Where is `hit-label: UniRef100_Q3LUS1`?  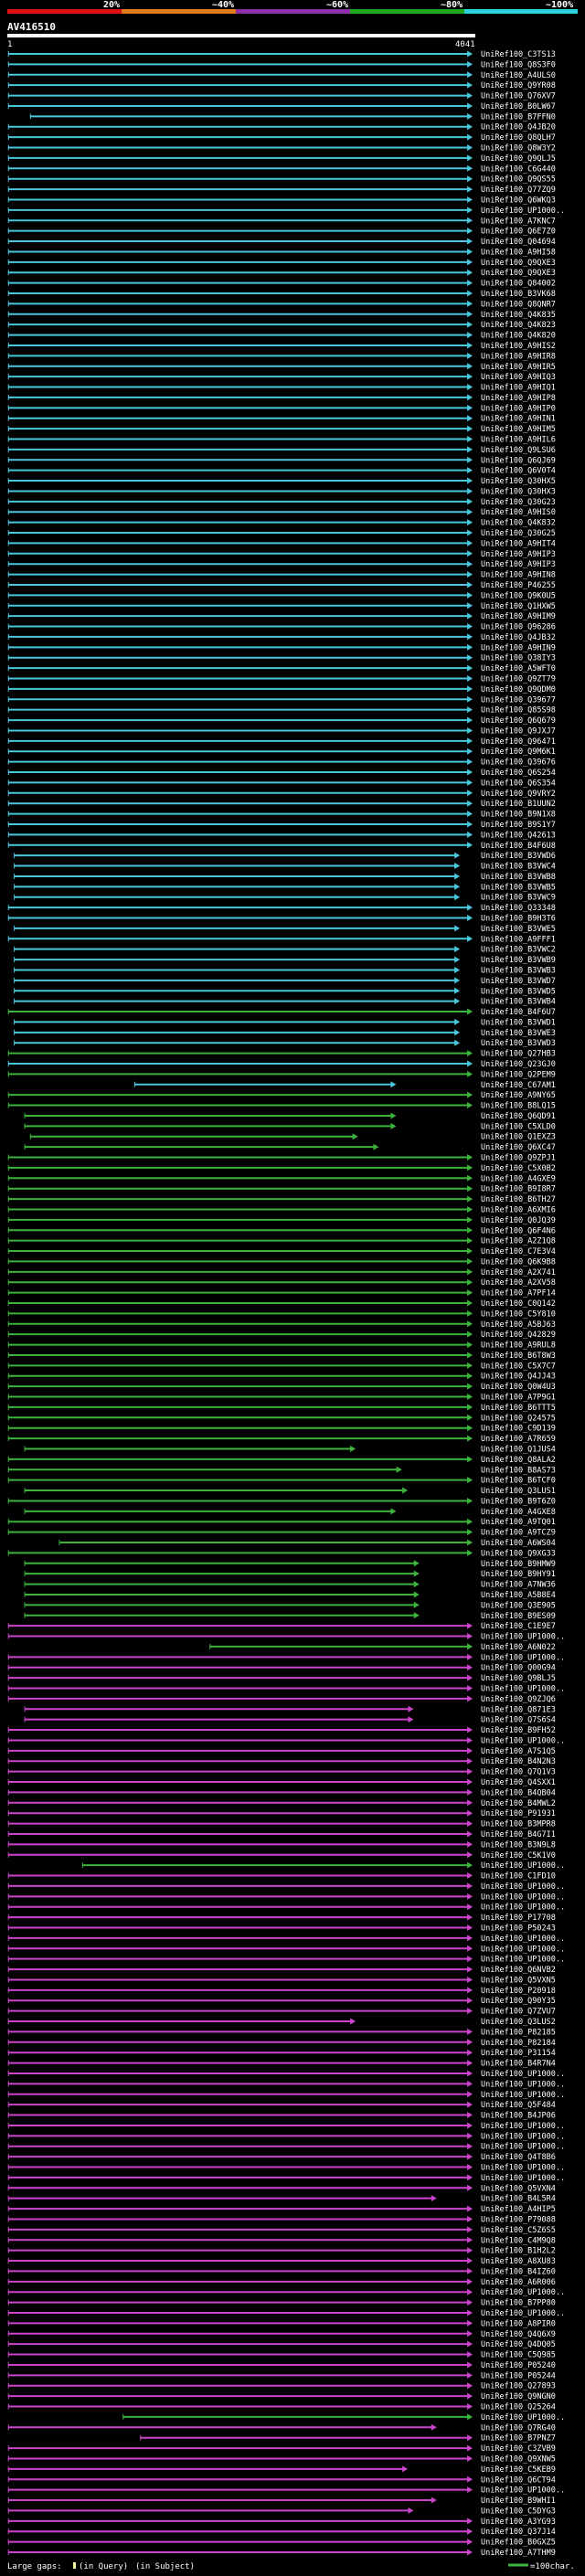
hit-label: UniRef100_Q3LUS1 is located at coordinates (518, 1491).